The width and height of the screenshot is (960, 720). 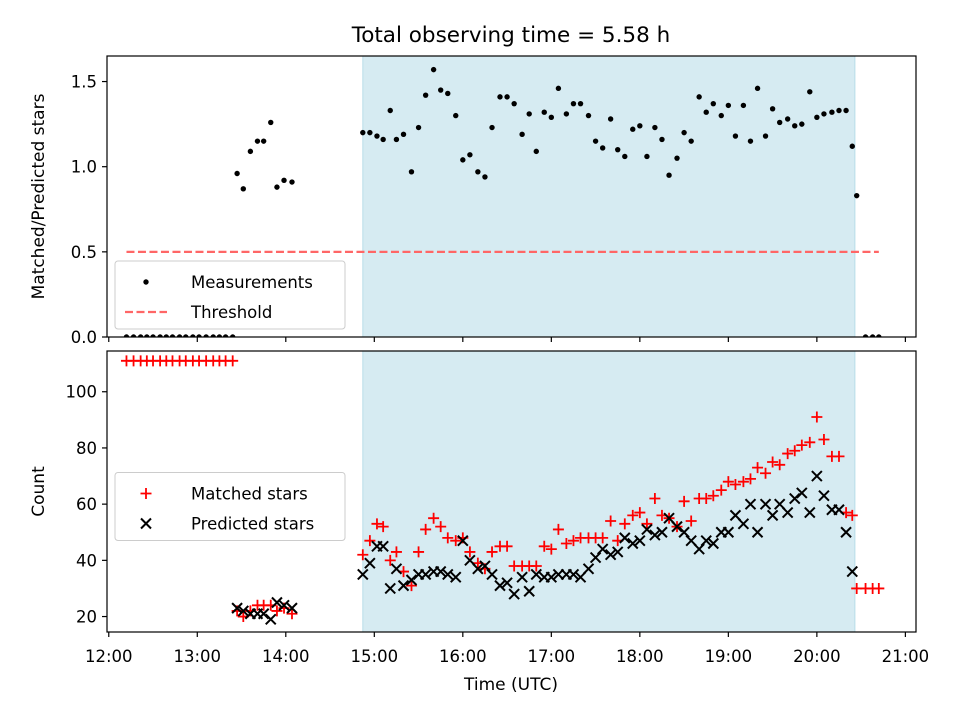 I want to click on y-tick-label: 100, so click(x=82, y=392).